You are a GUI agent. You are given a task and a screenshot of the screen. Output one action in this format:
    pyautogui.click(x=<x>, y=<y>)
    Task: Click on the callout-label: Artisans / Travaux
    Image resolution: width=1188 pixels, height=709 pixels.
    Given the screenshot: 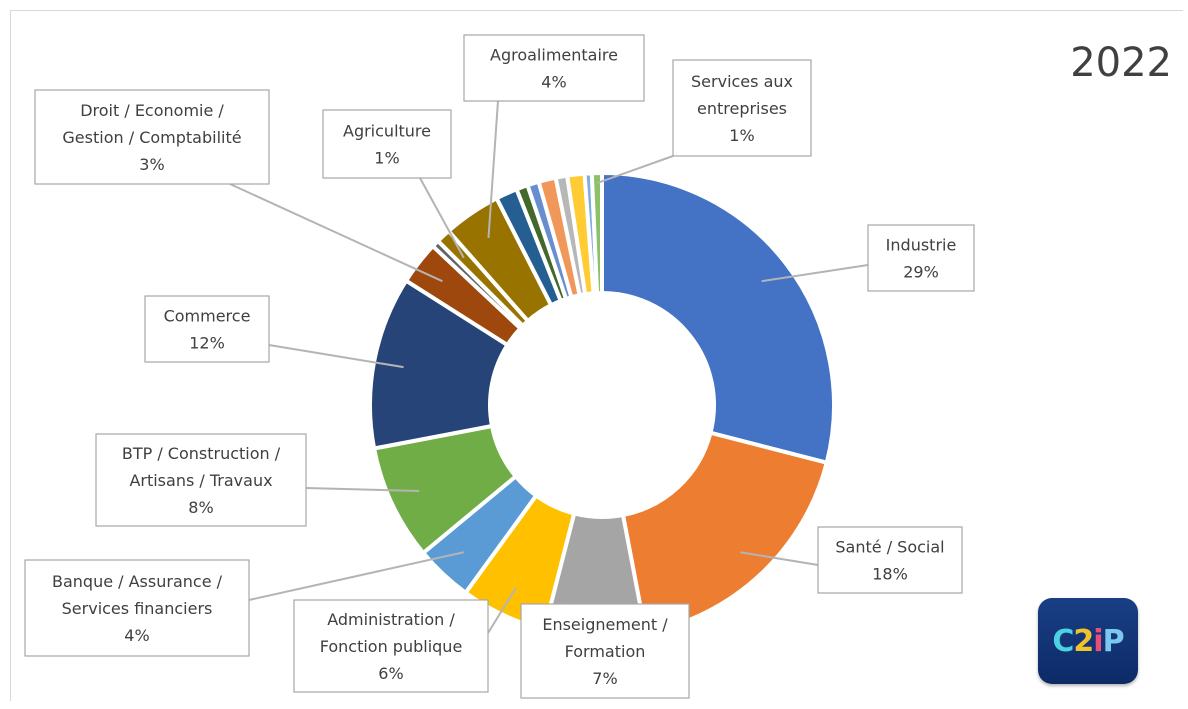 What is the action you would take?
    pyautogui.click(x=200, y=480)
    